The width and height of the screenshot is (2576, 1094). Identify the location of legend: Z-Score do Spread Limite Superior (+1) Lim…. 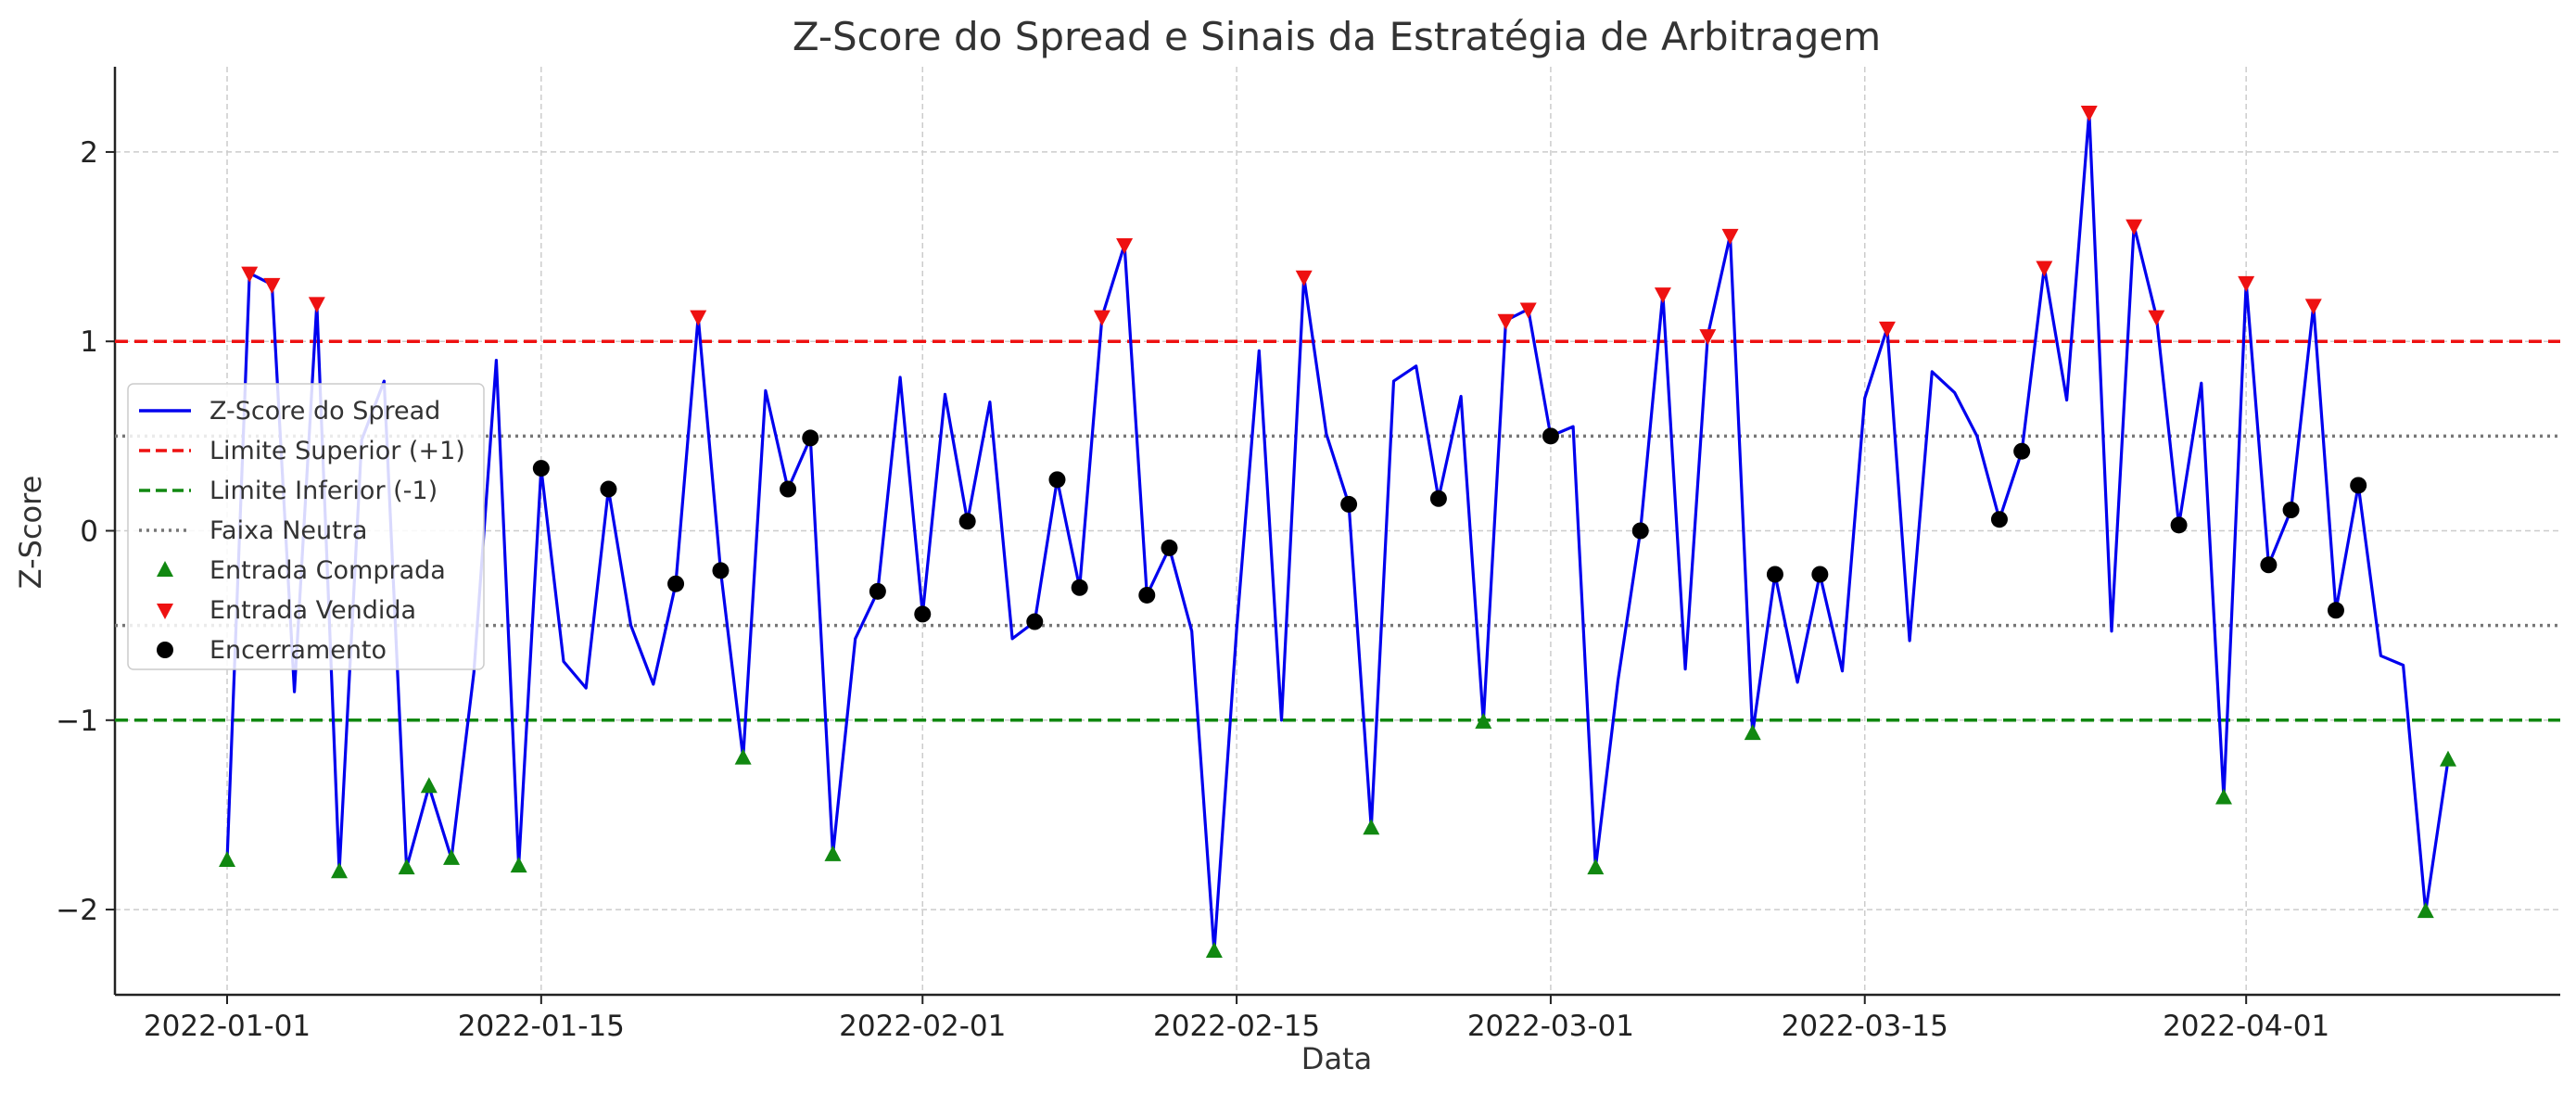
(306, 526).